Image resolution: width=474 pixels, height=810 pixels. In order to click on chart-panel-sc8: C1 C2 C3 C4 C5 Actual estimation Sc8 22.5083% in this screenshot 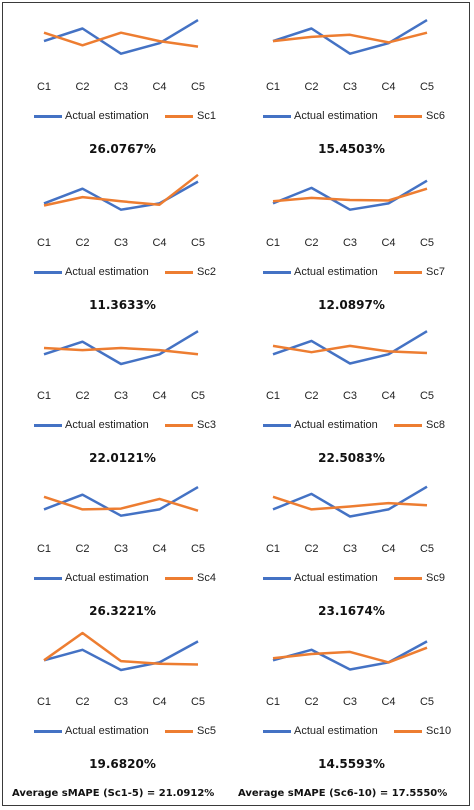, I will do `click(351, 398)`.